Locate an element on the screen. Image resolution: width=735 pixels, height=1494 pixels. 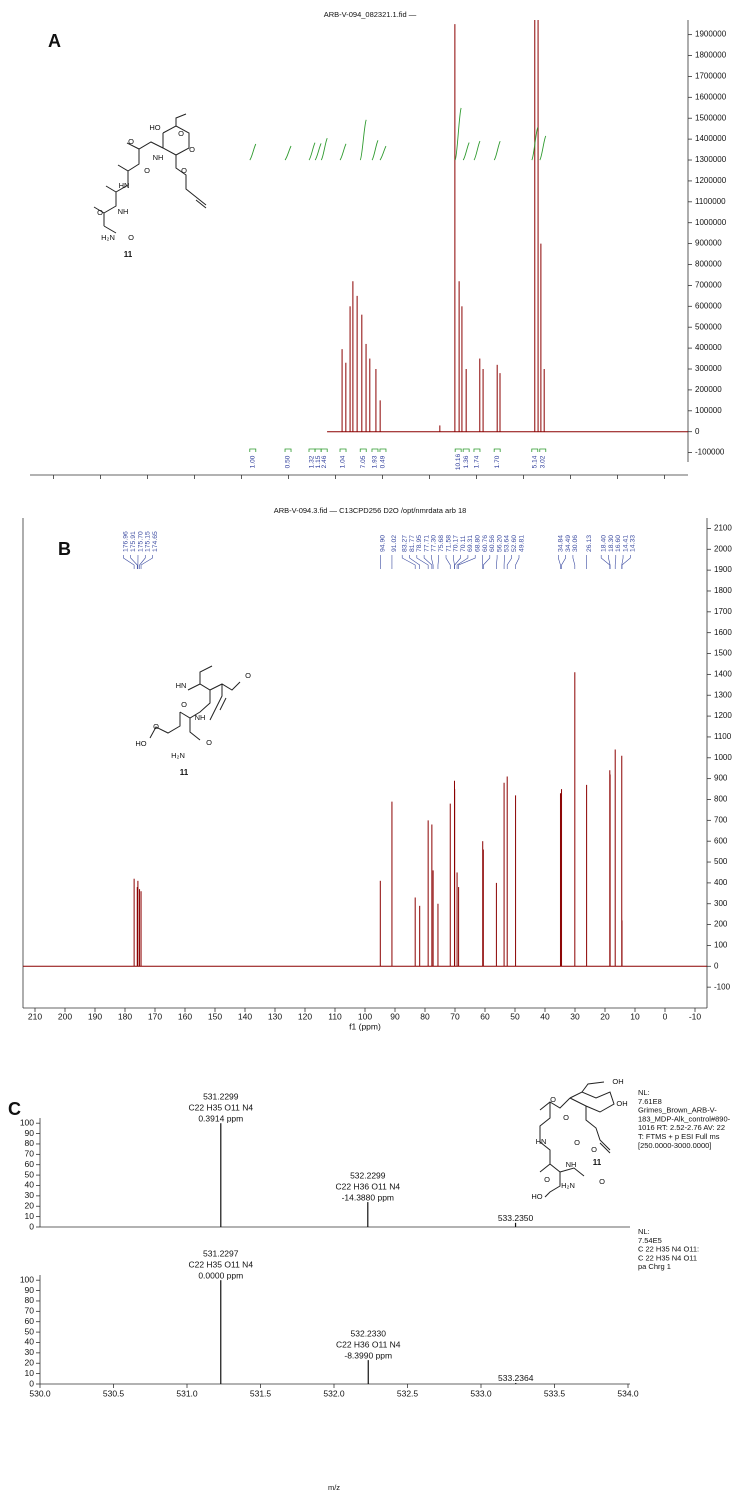
peak-label: 52.60 is located at coordinates (514, 543).